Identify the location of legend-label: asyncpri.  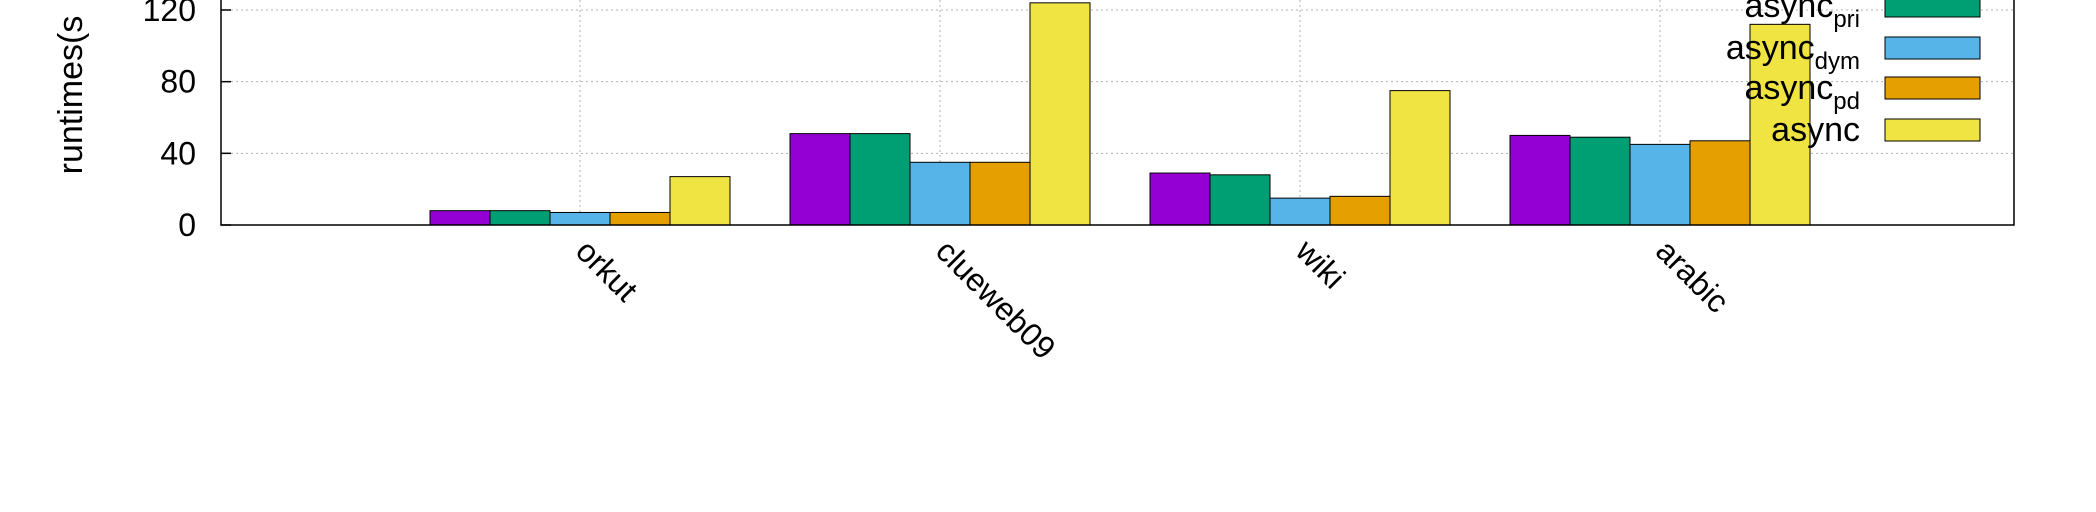
(1803, 16).